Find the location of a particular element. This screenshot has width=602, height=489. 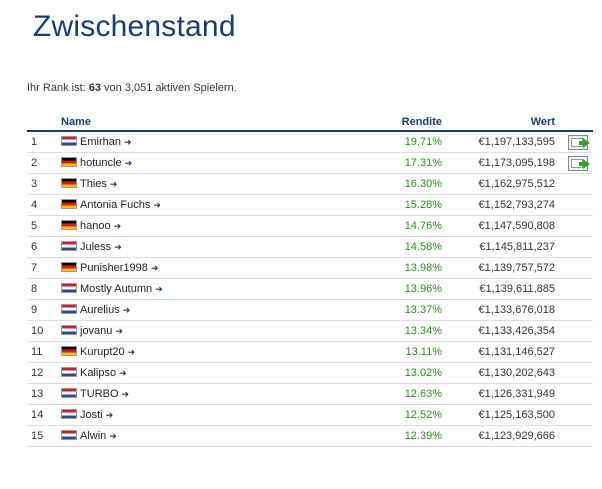

col-header-name: Name is located at coordinates (211, 122).